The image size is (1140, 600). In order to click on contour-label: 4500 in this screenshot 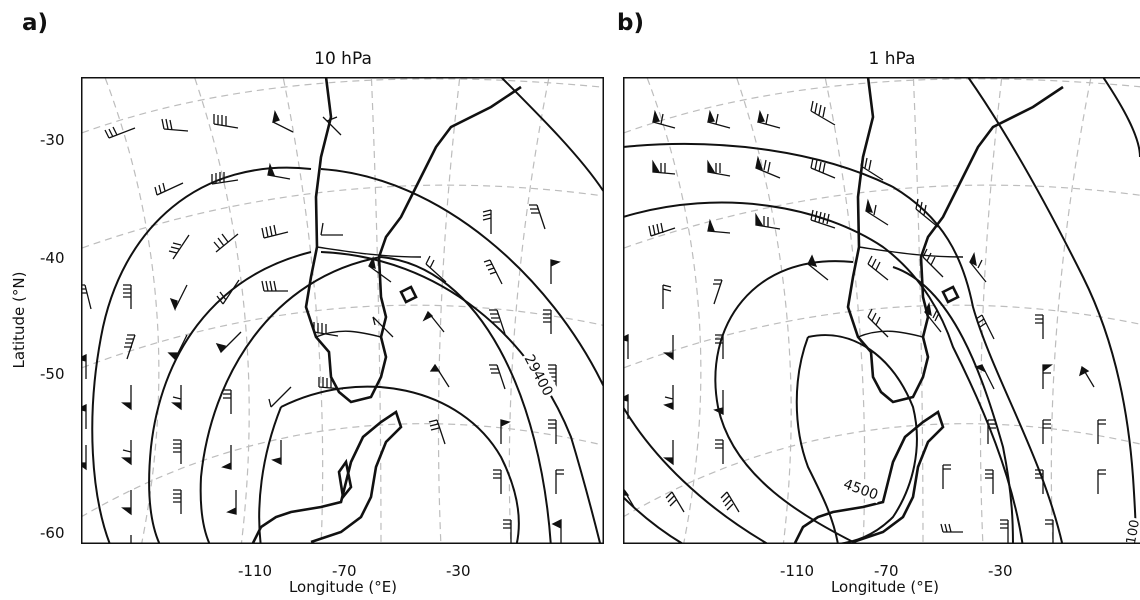, I will do `click(860, 489)`.